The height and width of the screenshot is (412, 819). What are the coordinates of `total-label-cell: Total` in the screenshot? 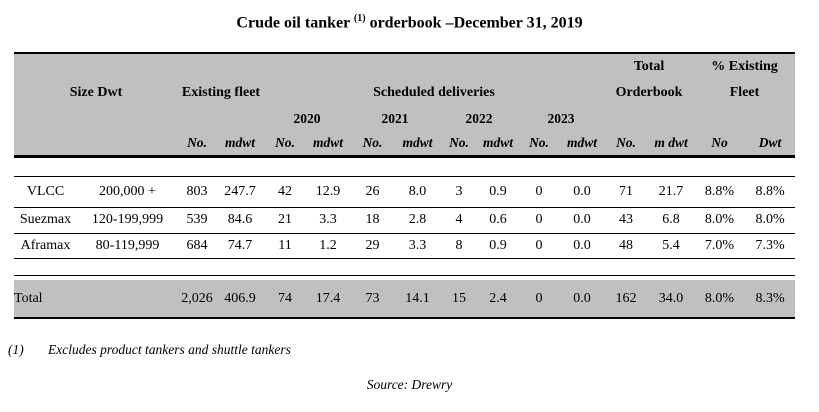 It's located at (28, 298).